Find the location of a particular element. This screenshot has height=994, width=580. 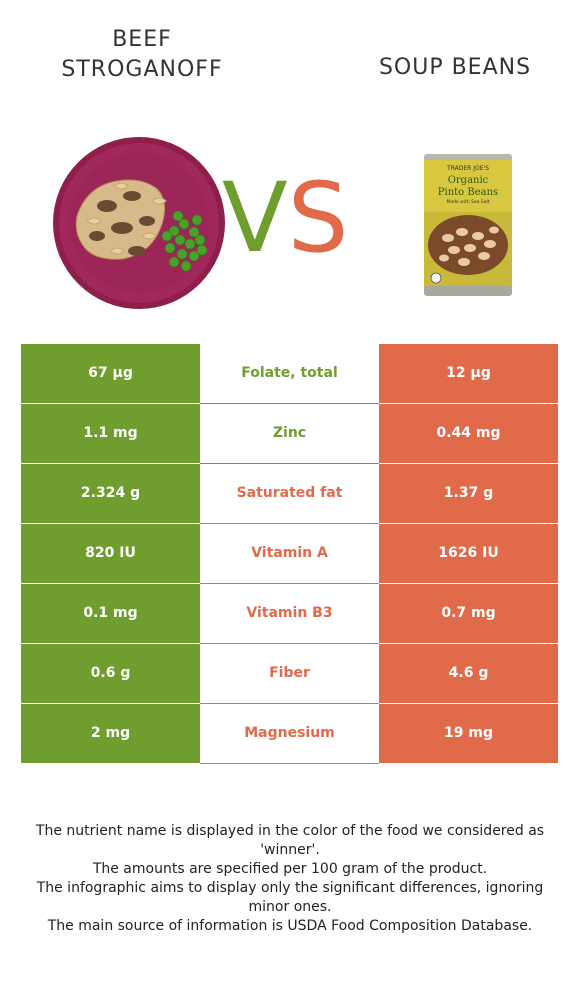

can-line1-text: Organic is located at coordinates (468, 180).